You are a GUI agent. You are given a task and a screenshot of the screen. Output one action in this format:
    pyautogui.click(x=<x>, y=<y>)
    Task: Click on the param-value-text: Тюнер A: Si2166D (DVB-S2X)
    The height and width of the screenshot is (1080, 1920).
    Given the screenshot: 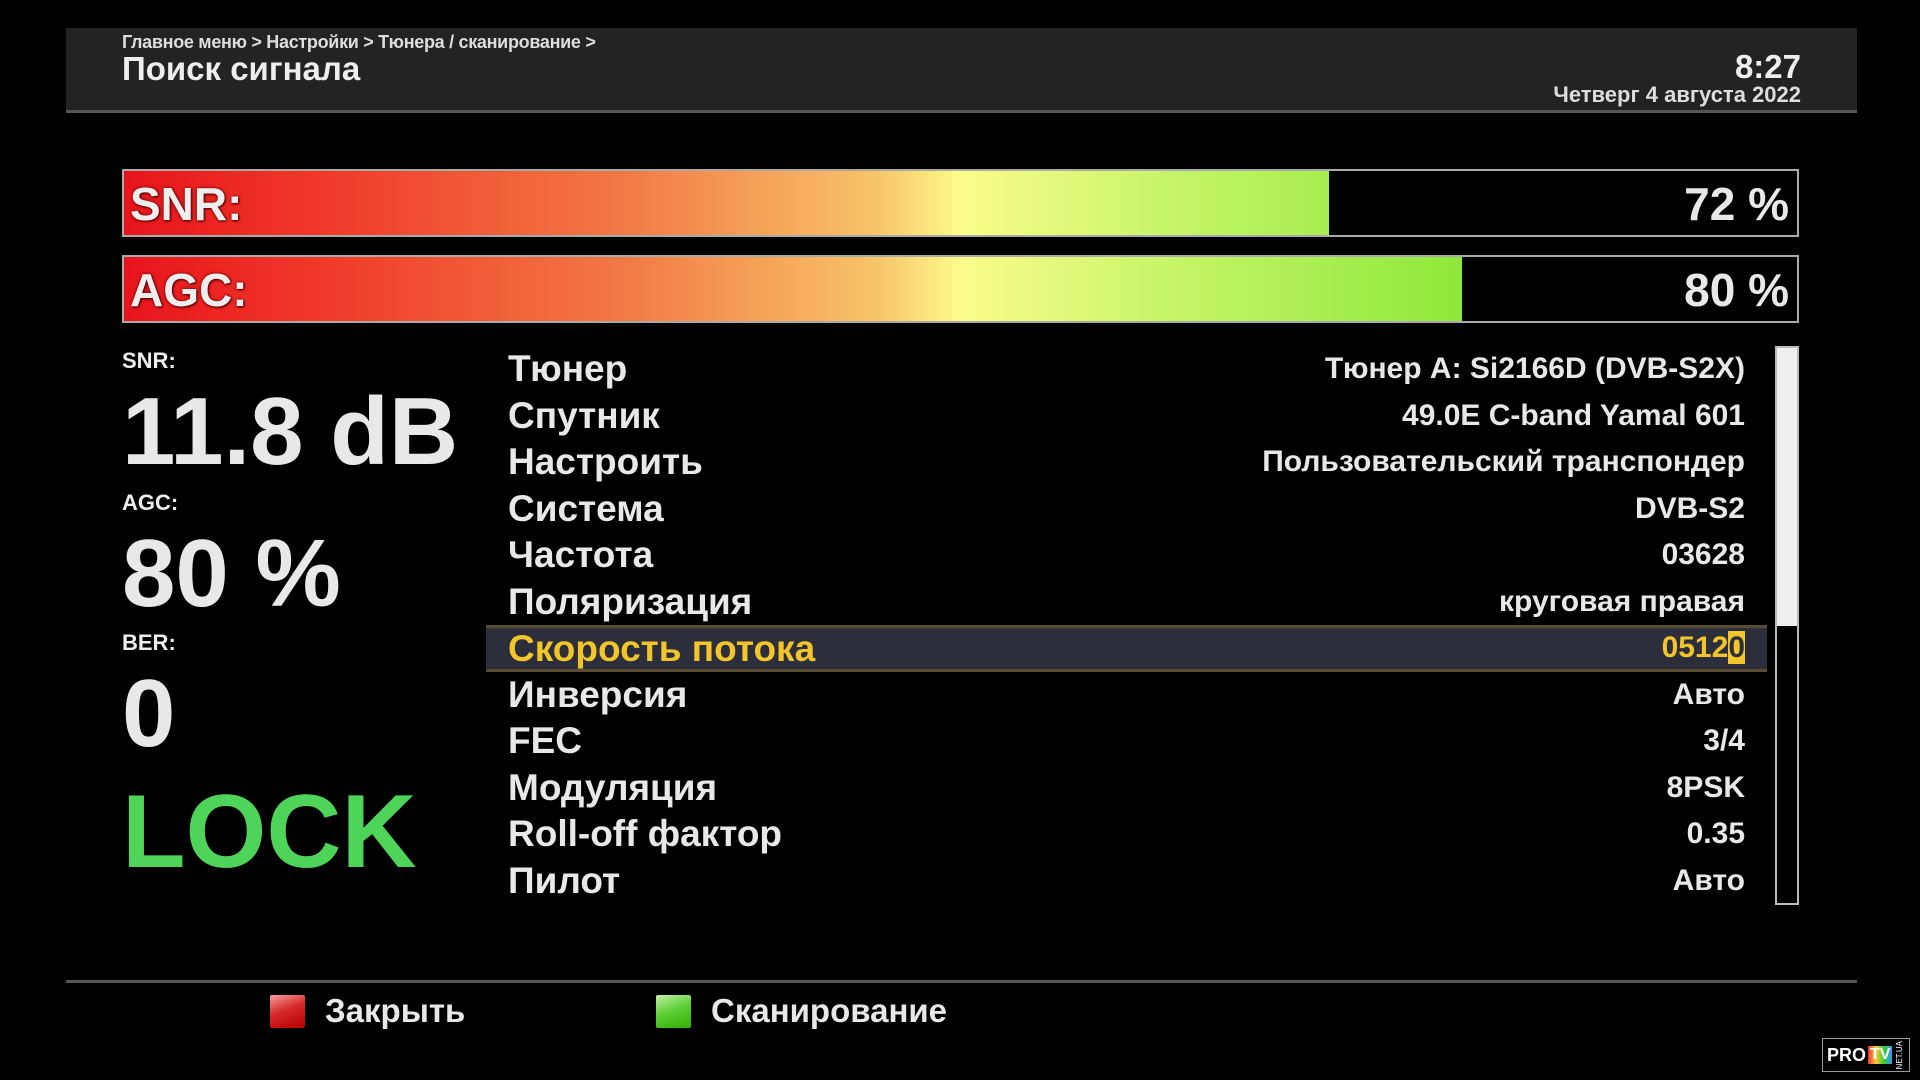 What is the action you would take?
    pyautogui.click(x=1534, y=368)
    